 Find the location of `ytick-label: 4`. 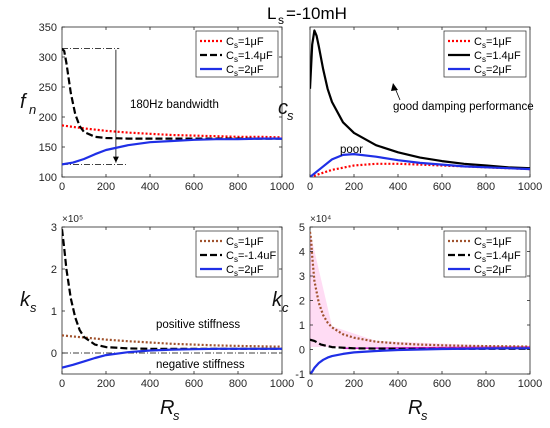

ytick-label: 4 is located at coordinates (302, 253).